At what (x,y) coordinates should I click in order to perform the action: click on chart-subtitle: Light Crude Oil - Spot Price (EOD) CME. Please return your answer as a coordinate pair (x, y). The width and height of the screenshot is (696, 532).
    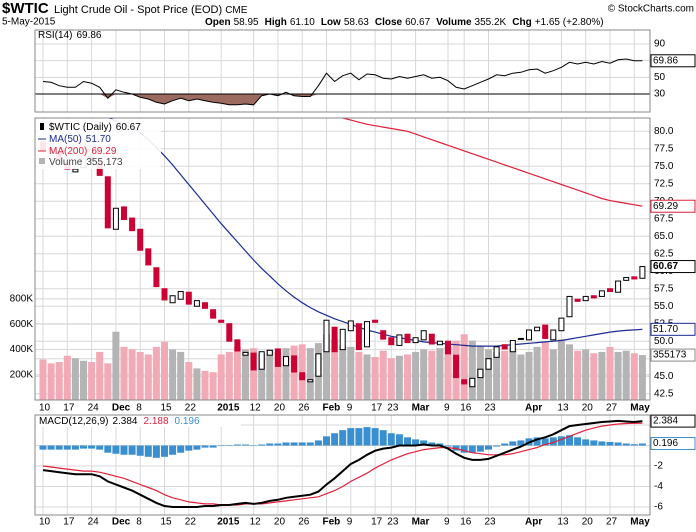
    Looking at the image, I should click on (151, 10).